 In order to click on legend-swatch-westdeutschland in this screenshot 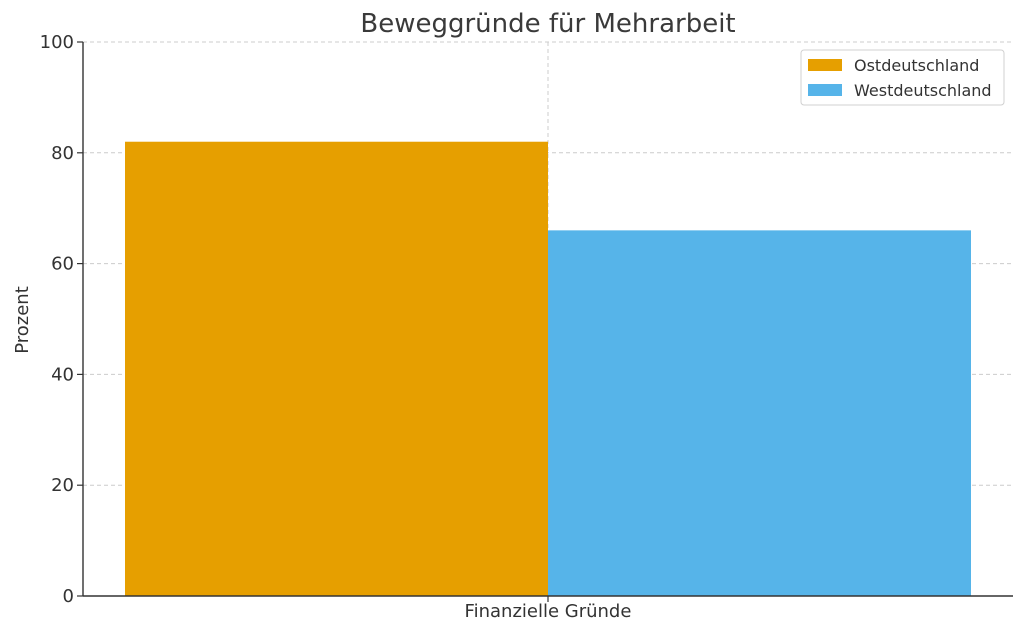, I will do `click(825, 90)`.